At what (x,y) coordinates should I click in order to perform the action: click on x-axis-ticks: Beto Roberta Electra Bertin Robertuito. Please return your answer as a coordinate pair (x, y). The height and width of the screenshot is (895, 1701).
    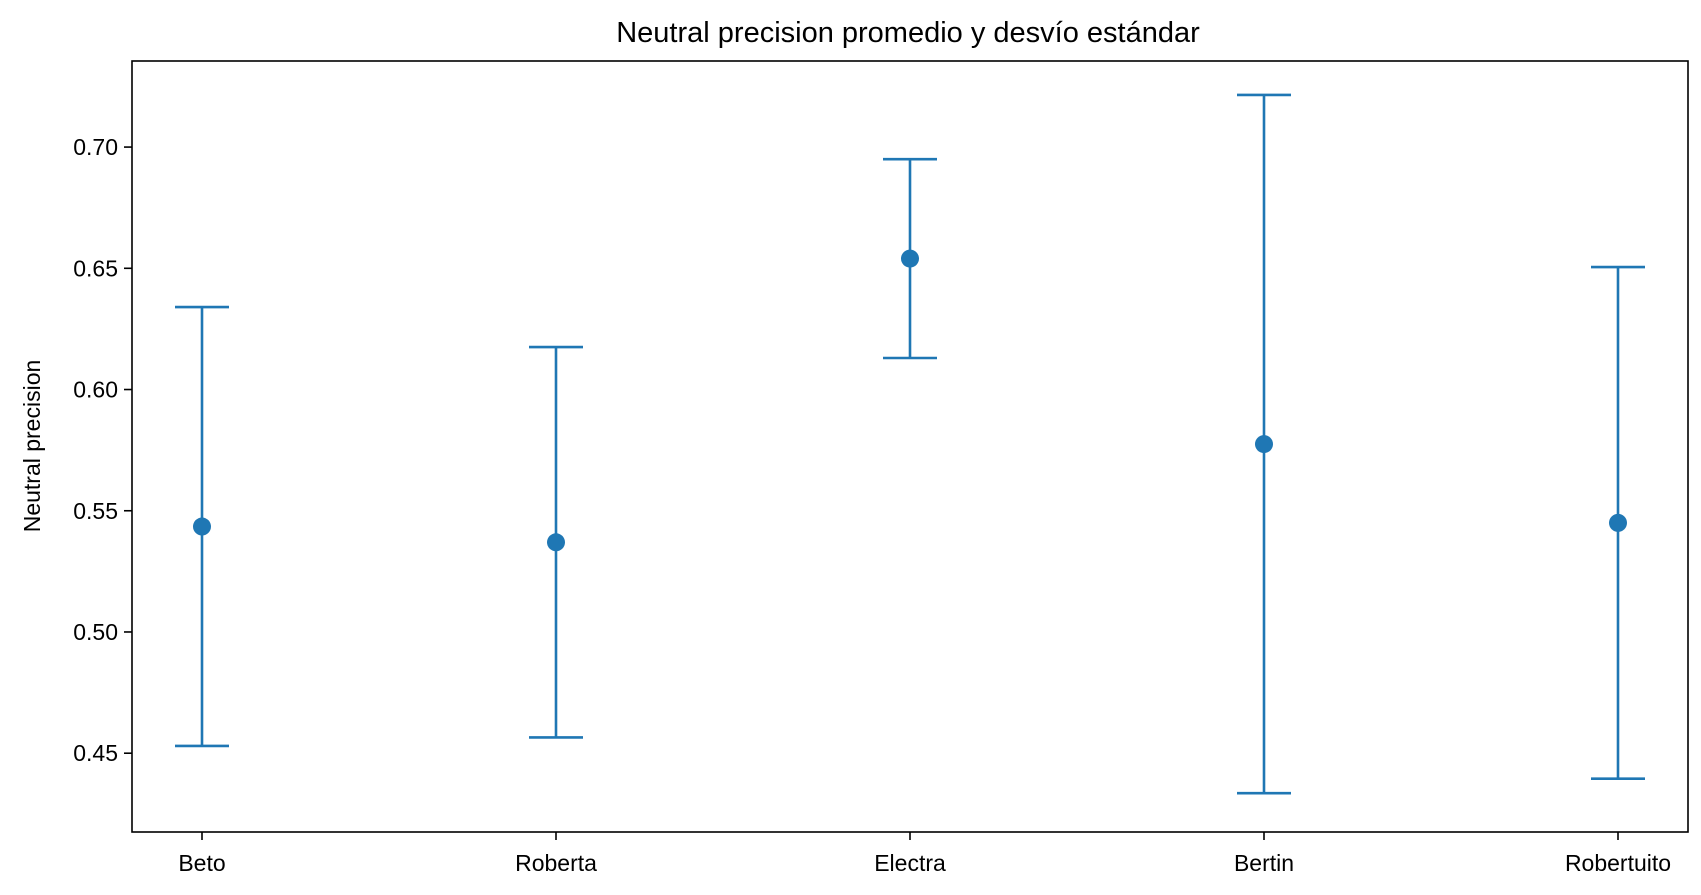
    Looking at the image, I should click on (924, 854).